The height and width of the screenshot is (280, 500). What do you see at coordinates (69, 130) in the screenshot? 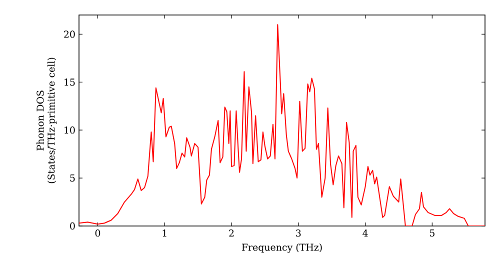
I see `y-tick-label: 10` at bounding box center [69, 130].